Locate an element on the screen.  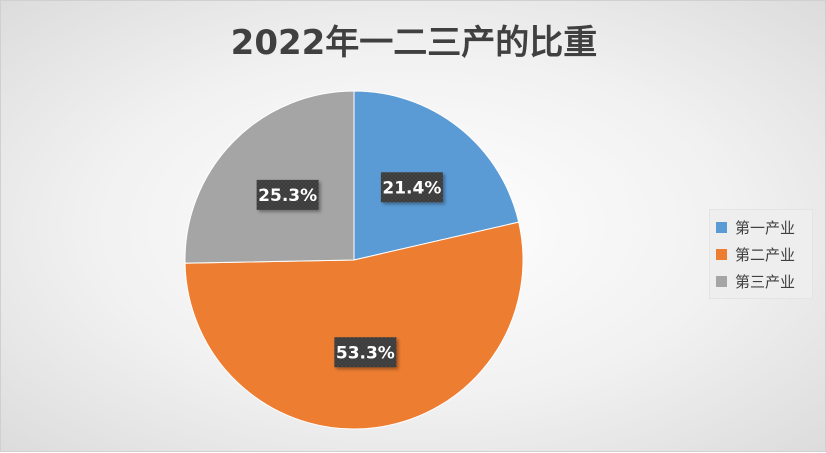
data-label-secondary: 53.3% is located at coordinates (365, 352).